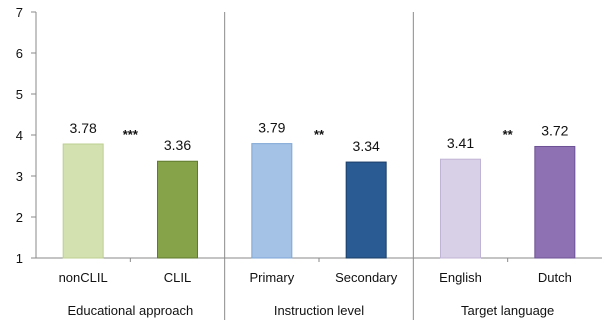 This screenshot has height=322, width=616. I want to click on category-label: Primary, so click(271, 277).